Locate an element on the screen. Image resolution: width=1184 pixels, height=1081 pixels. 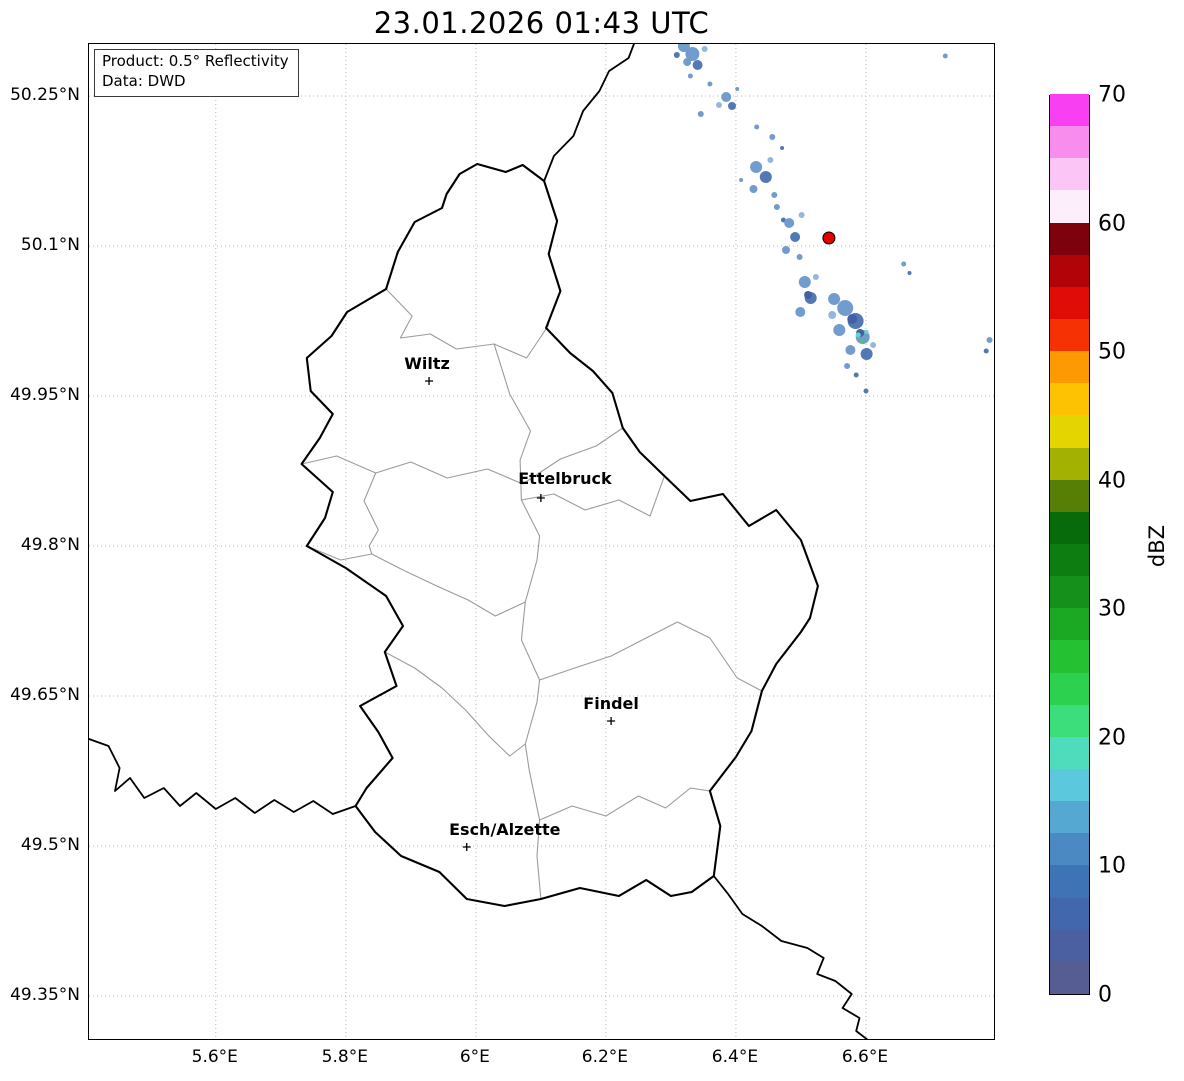
lat-tick-label: 49.65°N is located at coordinates (45, 695).